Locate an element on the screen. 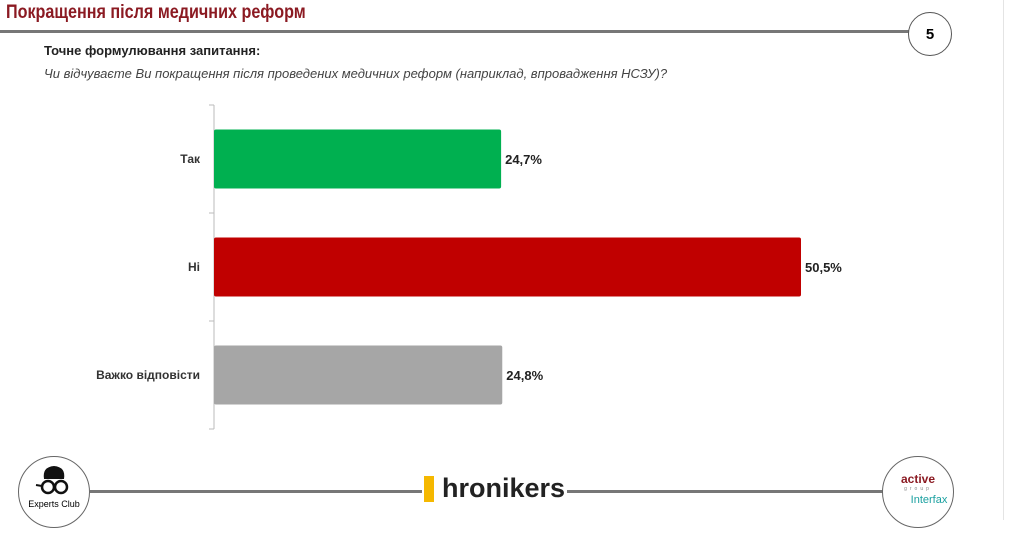 The width and height of the screenshot is (1024, 553). side-panel is located at coordinates (1013, 260).